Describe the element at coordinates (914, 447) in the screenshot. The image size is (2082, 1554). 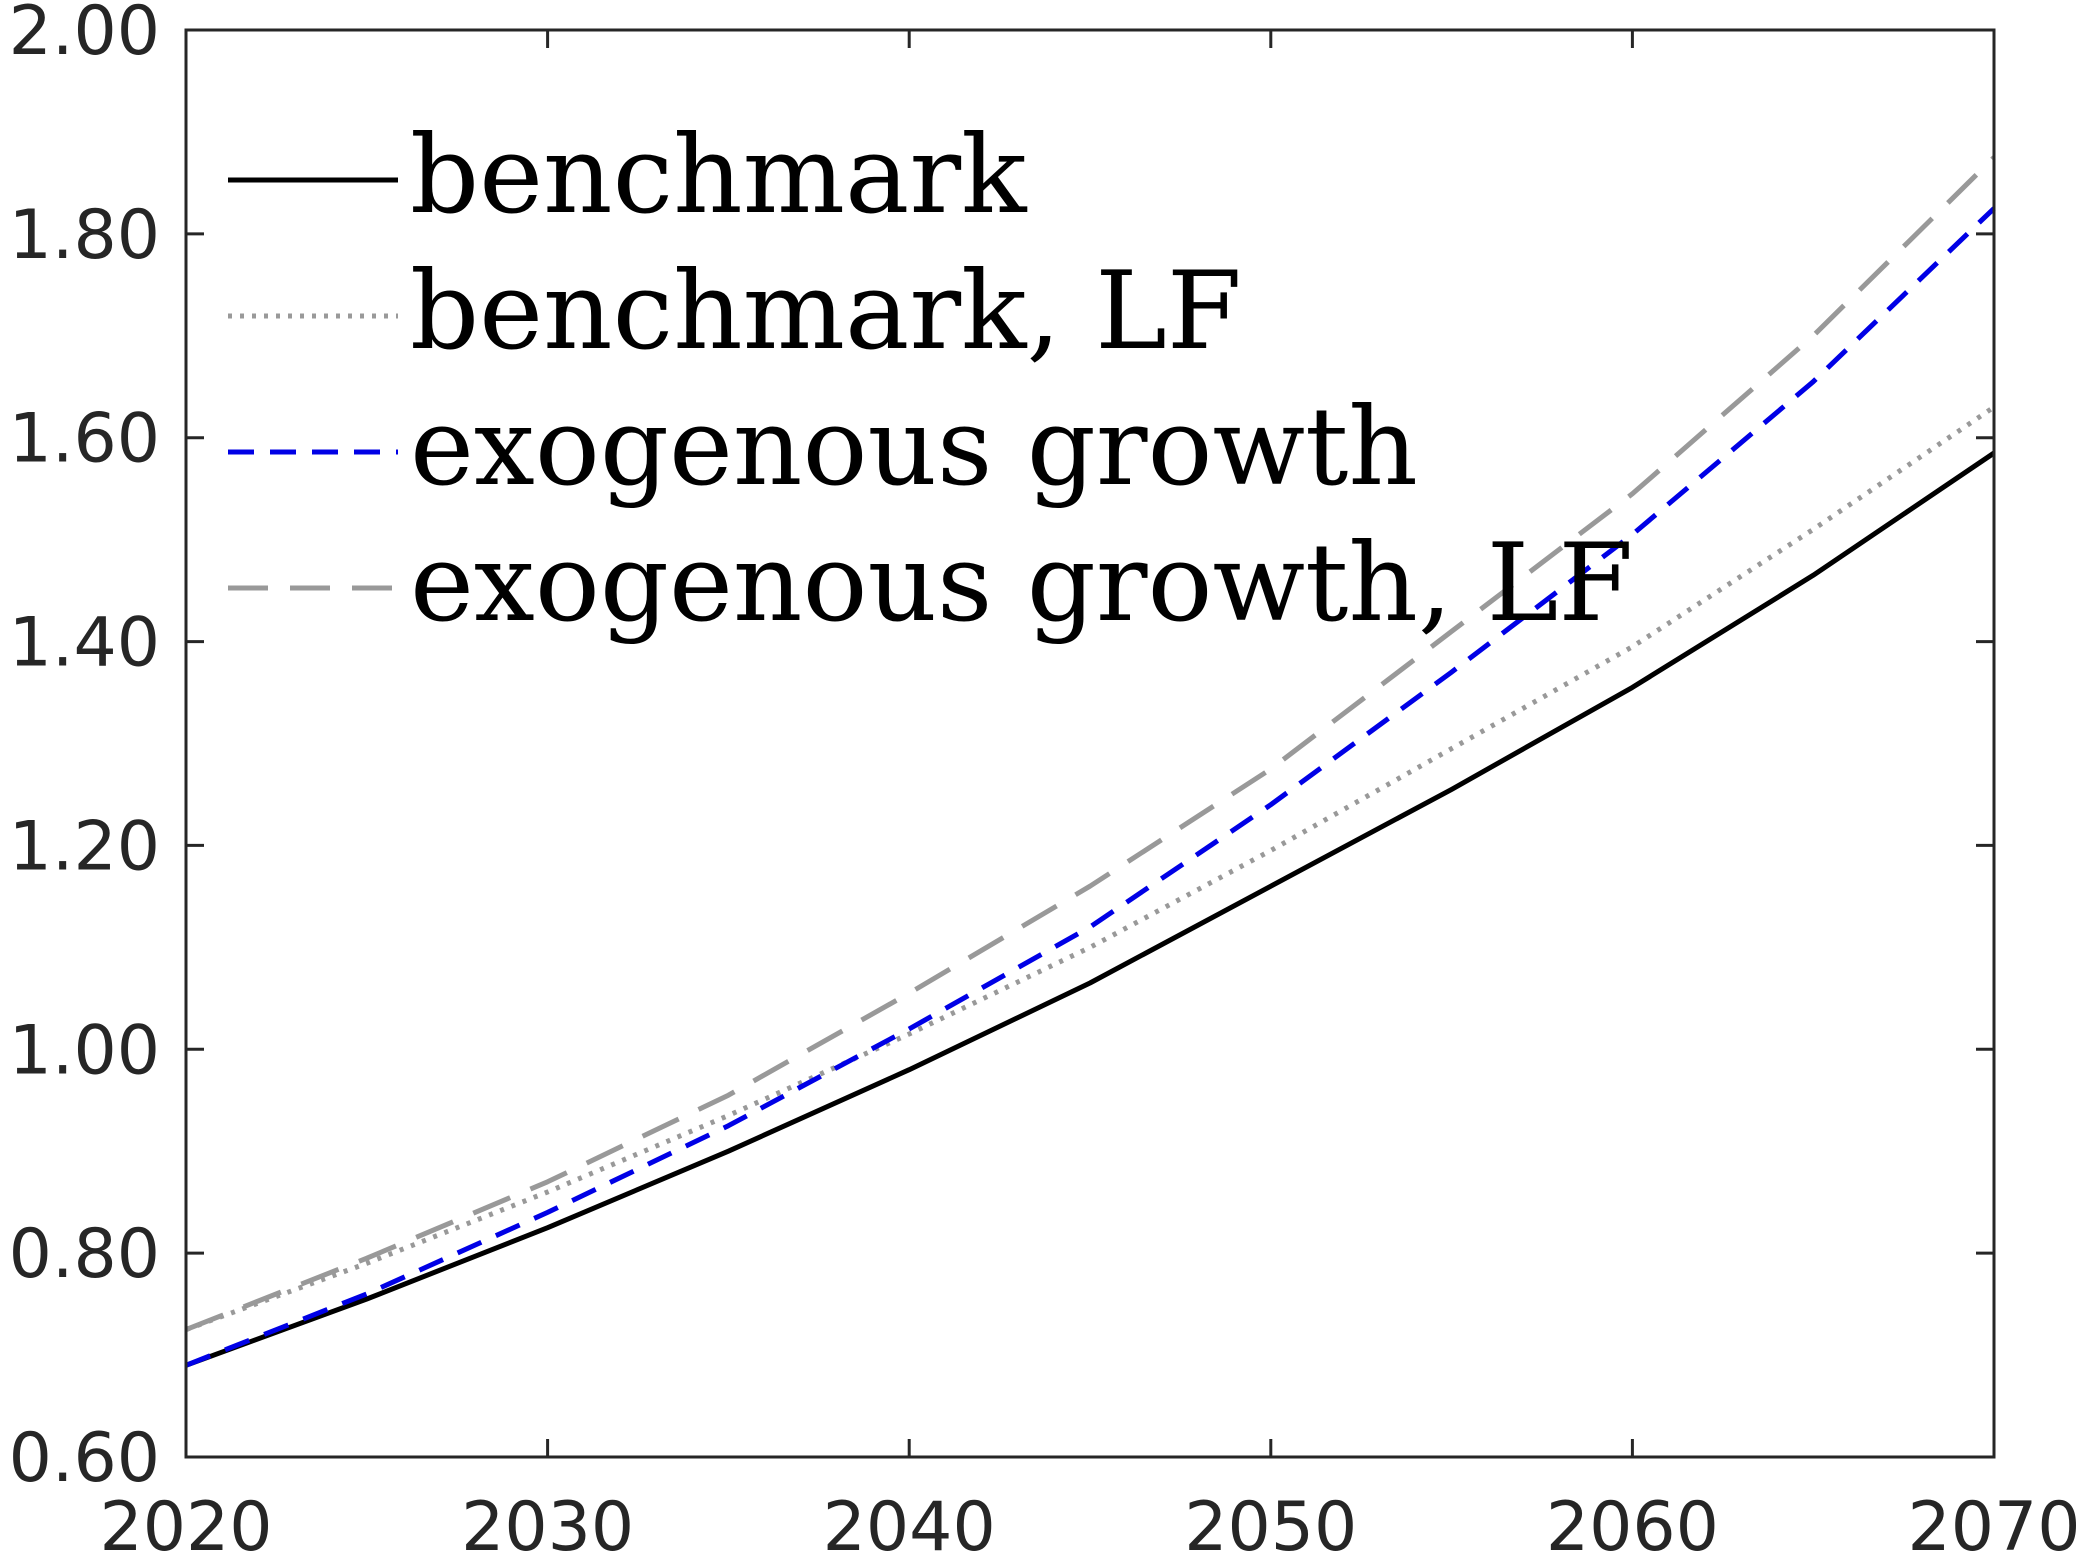
I see `legend-label-3: exogenous growth` at that location.